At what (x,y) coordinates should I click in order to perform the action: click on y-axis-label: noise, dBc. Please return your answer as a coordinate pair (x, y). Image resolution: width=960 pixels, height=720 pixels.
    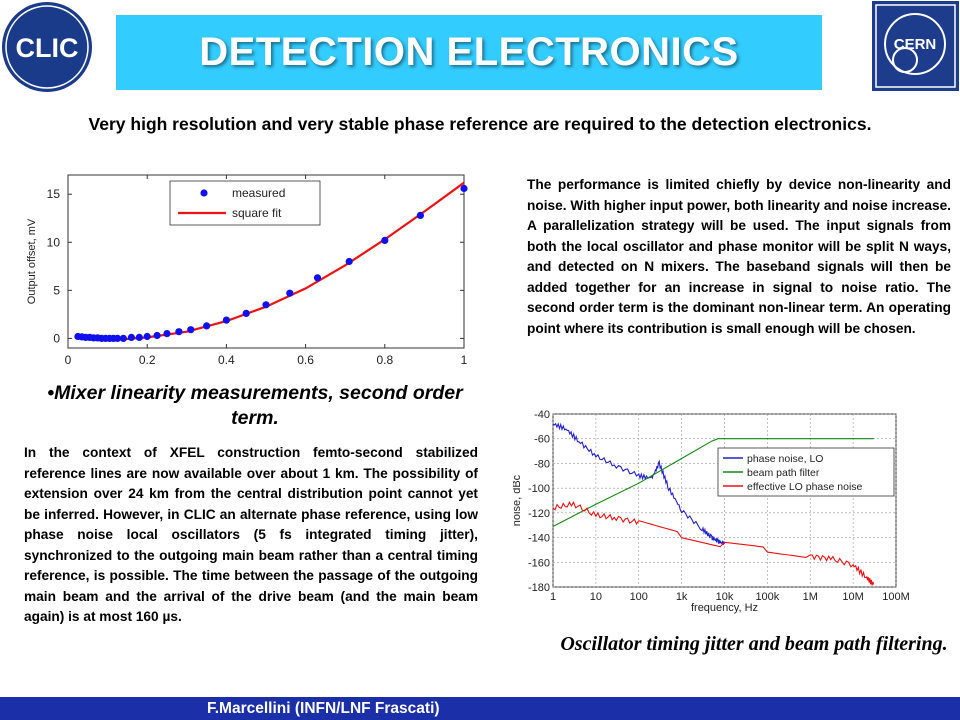
    Looking at the image, I should click on (518, 500).